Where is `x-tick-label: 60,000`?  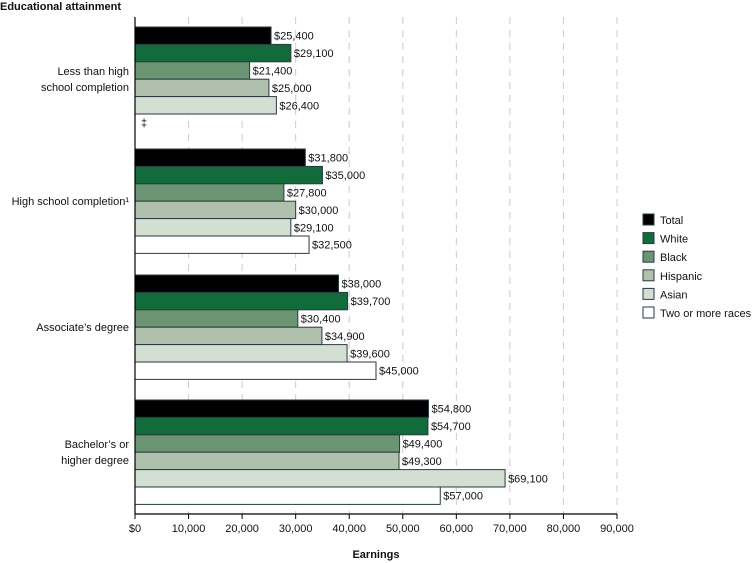
x-tick-label: 60,000 is located at coordinates (457, 529).